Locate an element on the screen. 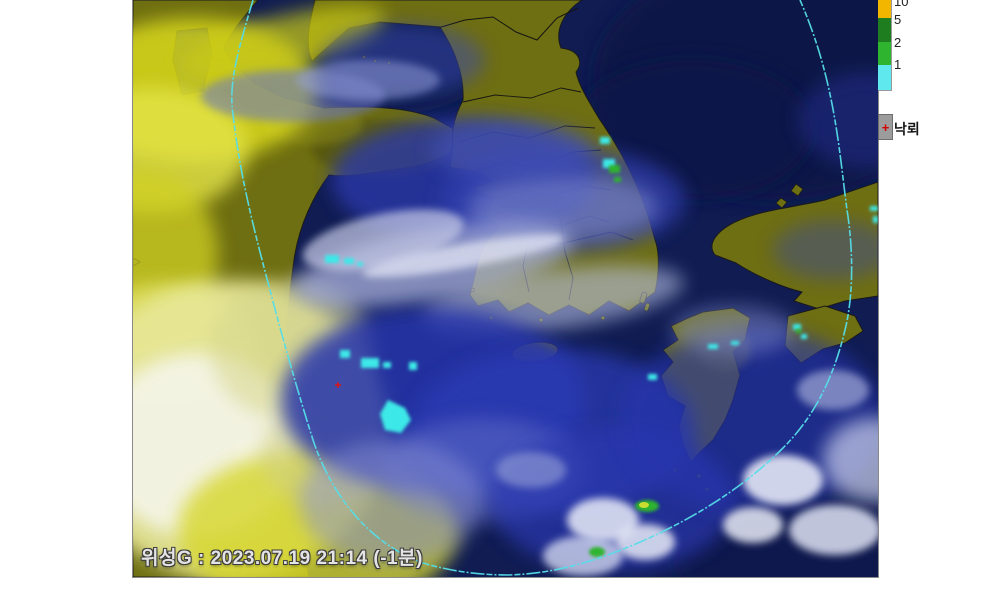 The width and height of the screenshot is (1000, 599). legend-label-2: 2 is located at coordinates (898, 42).